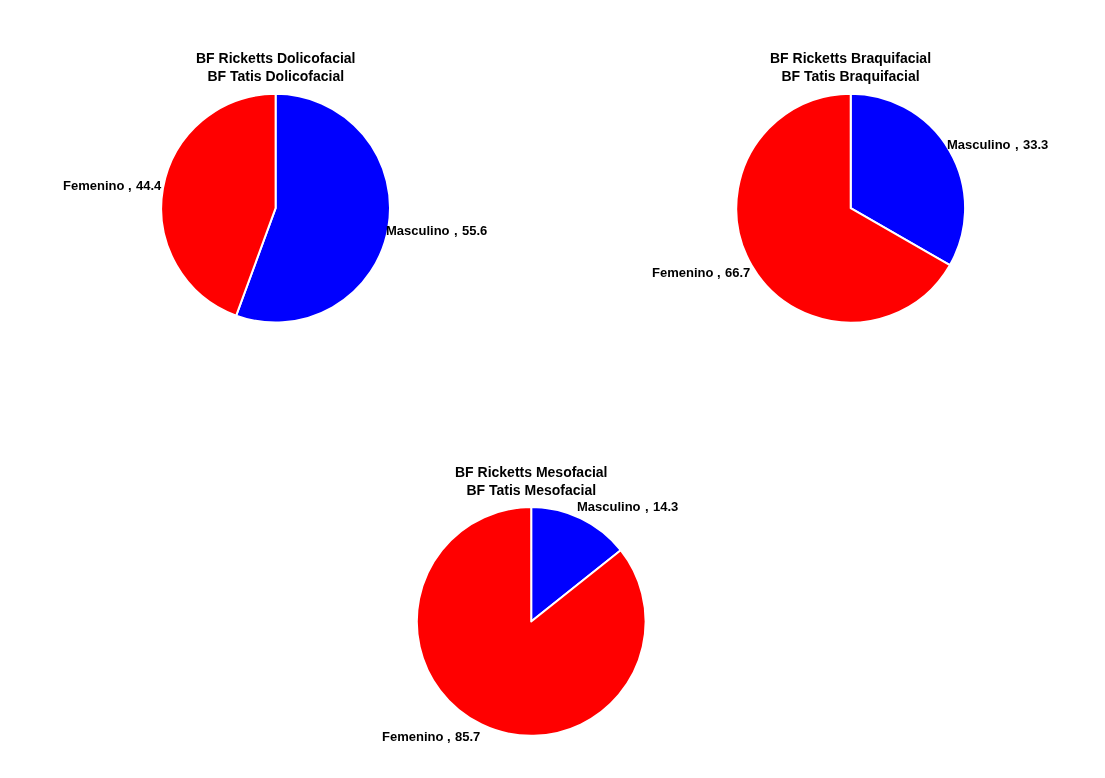 The height and width of the screenshot is (778, 1105). I want to click on data-label: 55.6, so click(475, 230).